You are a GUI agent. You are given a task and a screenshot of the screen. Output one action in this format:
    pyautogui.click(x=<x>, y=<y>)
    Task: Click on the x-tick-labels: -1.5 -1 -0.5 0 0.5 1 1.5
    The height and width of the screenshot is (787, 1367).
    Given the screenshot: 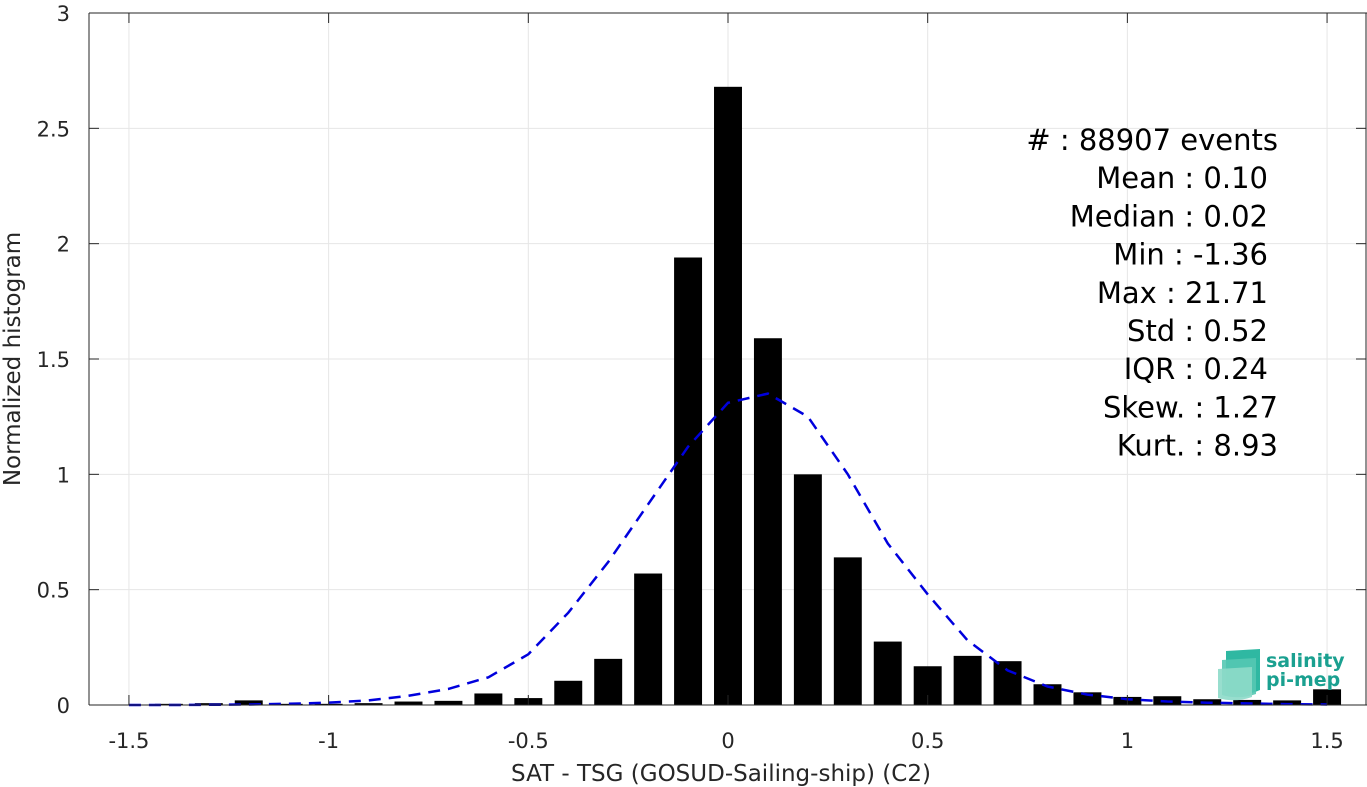 What is the action you would take?
    pyautogui.click(x=725, y=741)
    